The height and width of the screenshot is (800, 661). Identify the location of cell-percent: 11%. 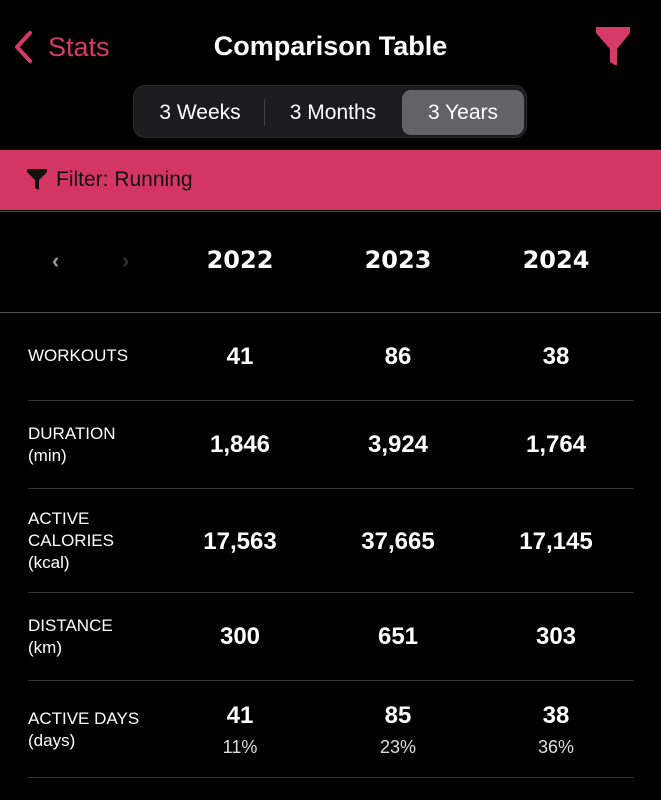
(240, 747).